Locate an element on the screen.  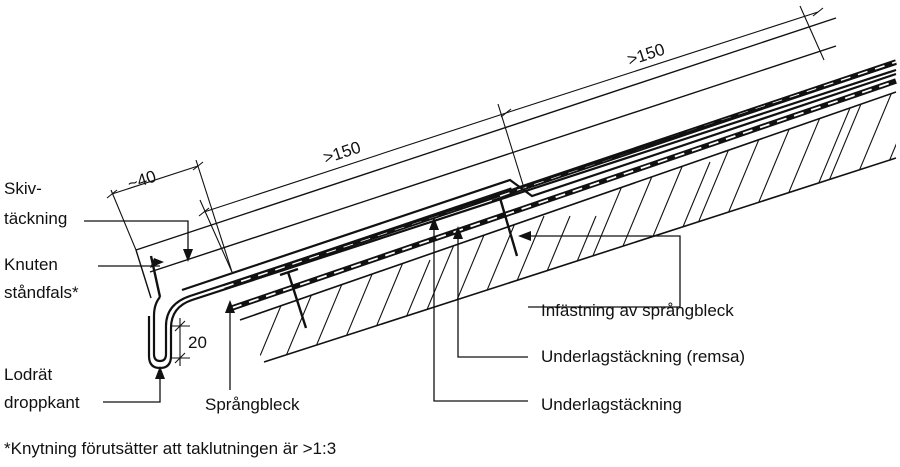
dim-20: 20 is located at coordinates (197, 342).